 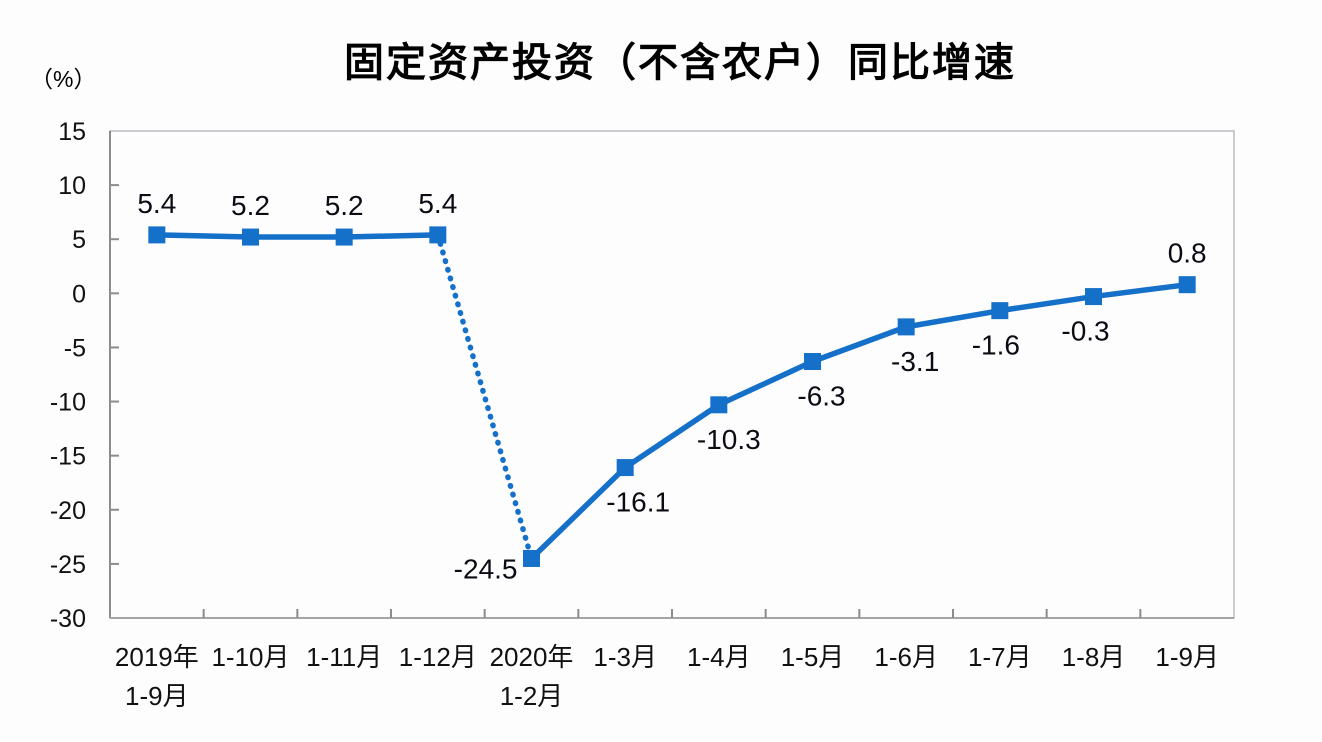 I want to click on y-axis-tick-label: -15, so click(x=68, y=457).